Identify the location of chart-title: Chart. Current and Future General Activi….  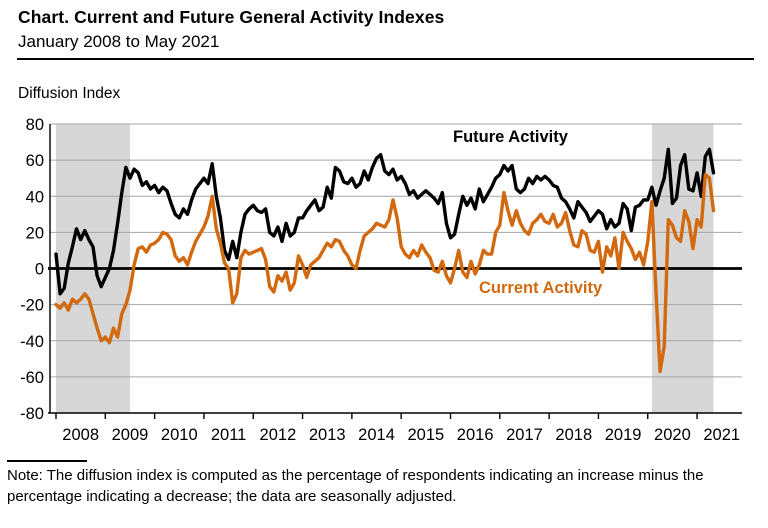
(231, 17).